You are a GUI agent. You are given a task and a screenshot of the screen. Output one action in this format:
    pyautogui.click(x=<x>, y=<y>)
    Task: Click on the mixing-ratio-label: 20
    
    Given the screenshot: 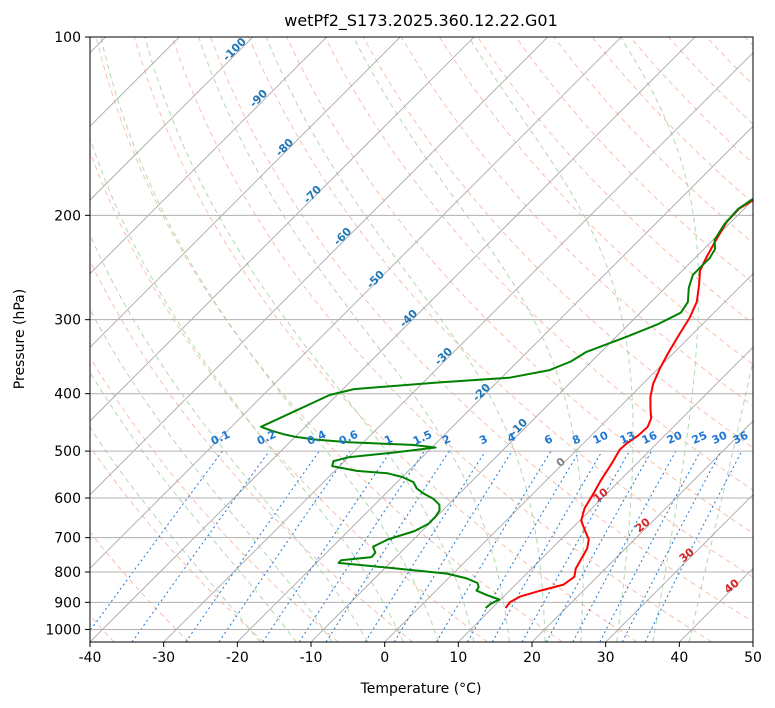 What is the action you would take?
    pyautogui.click(x=675, y=438)
    